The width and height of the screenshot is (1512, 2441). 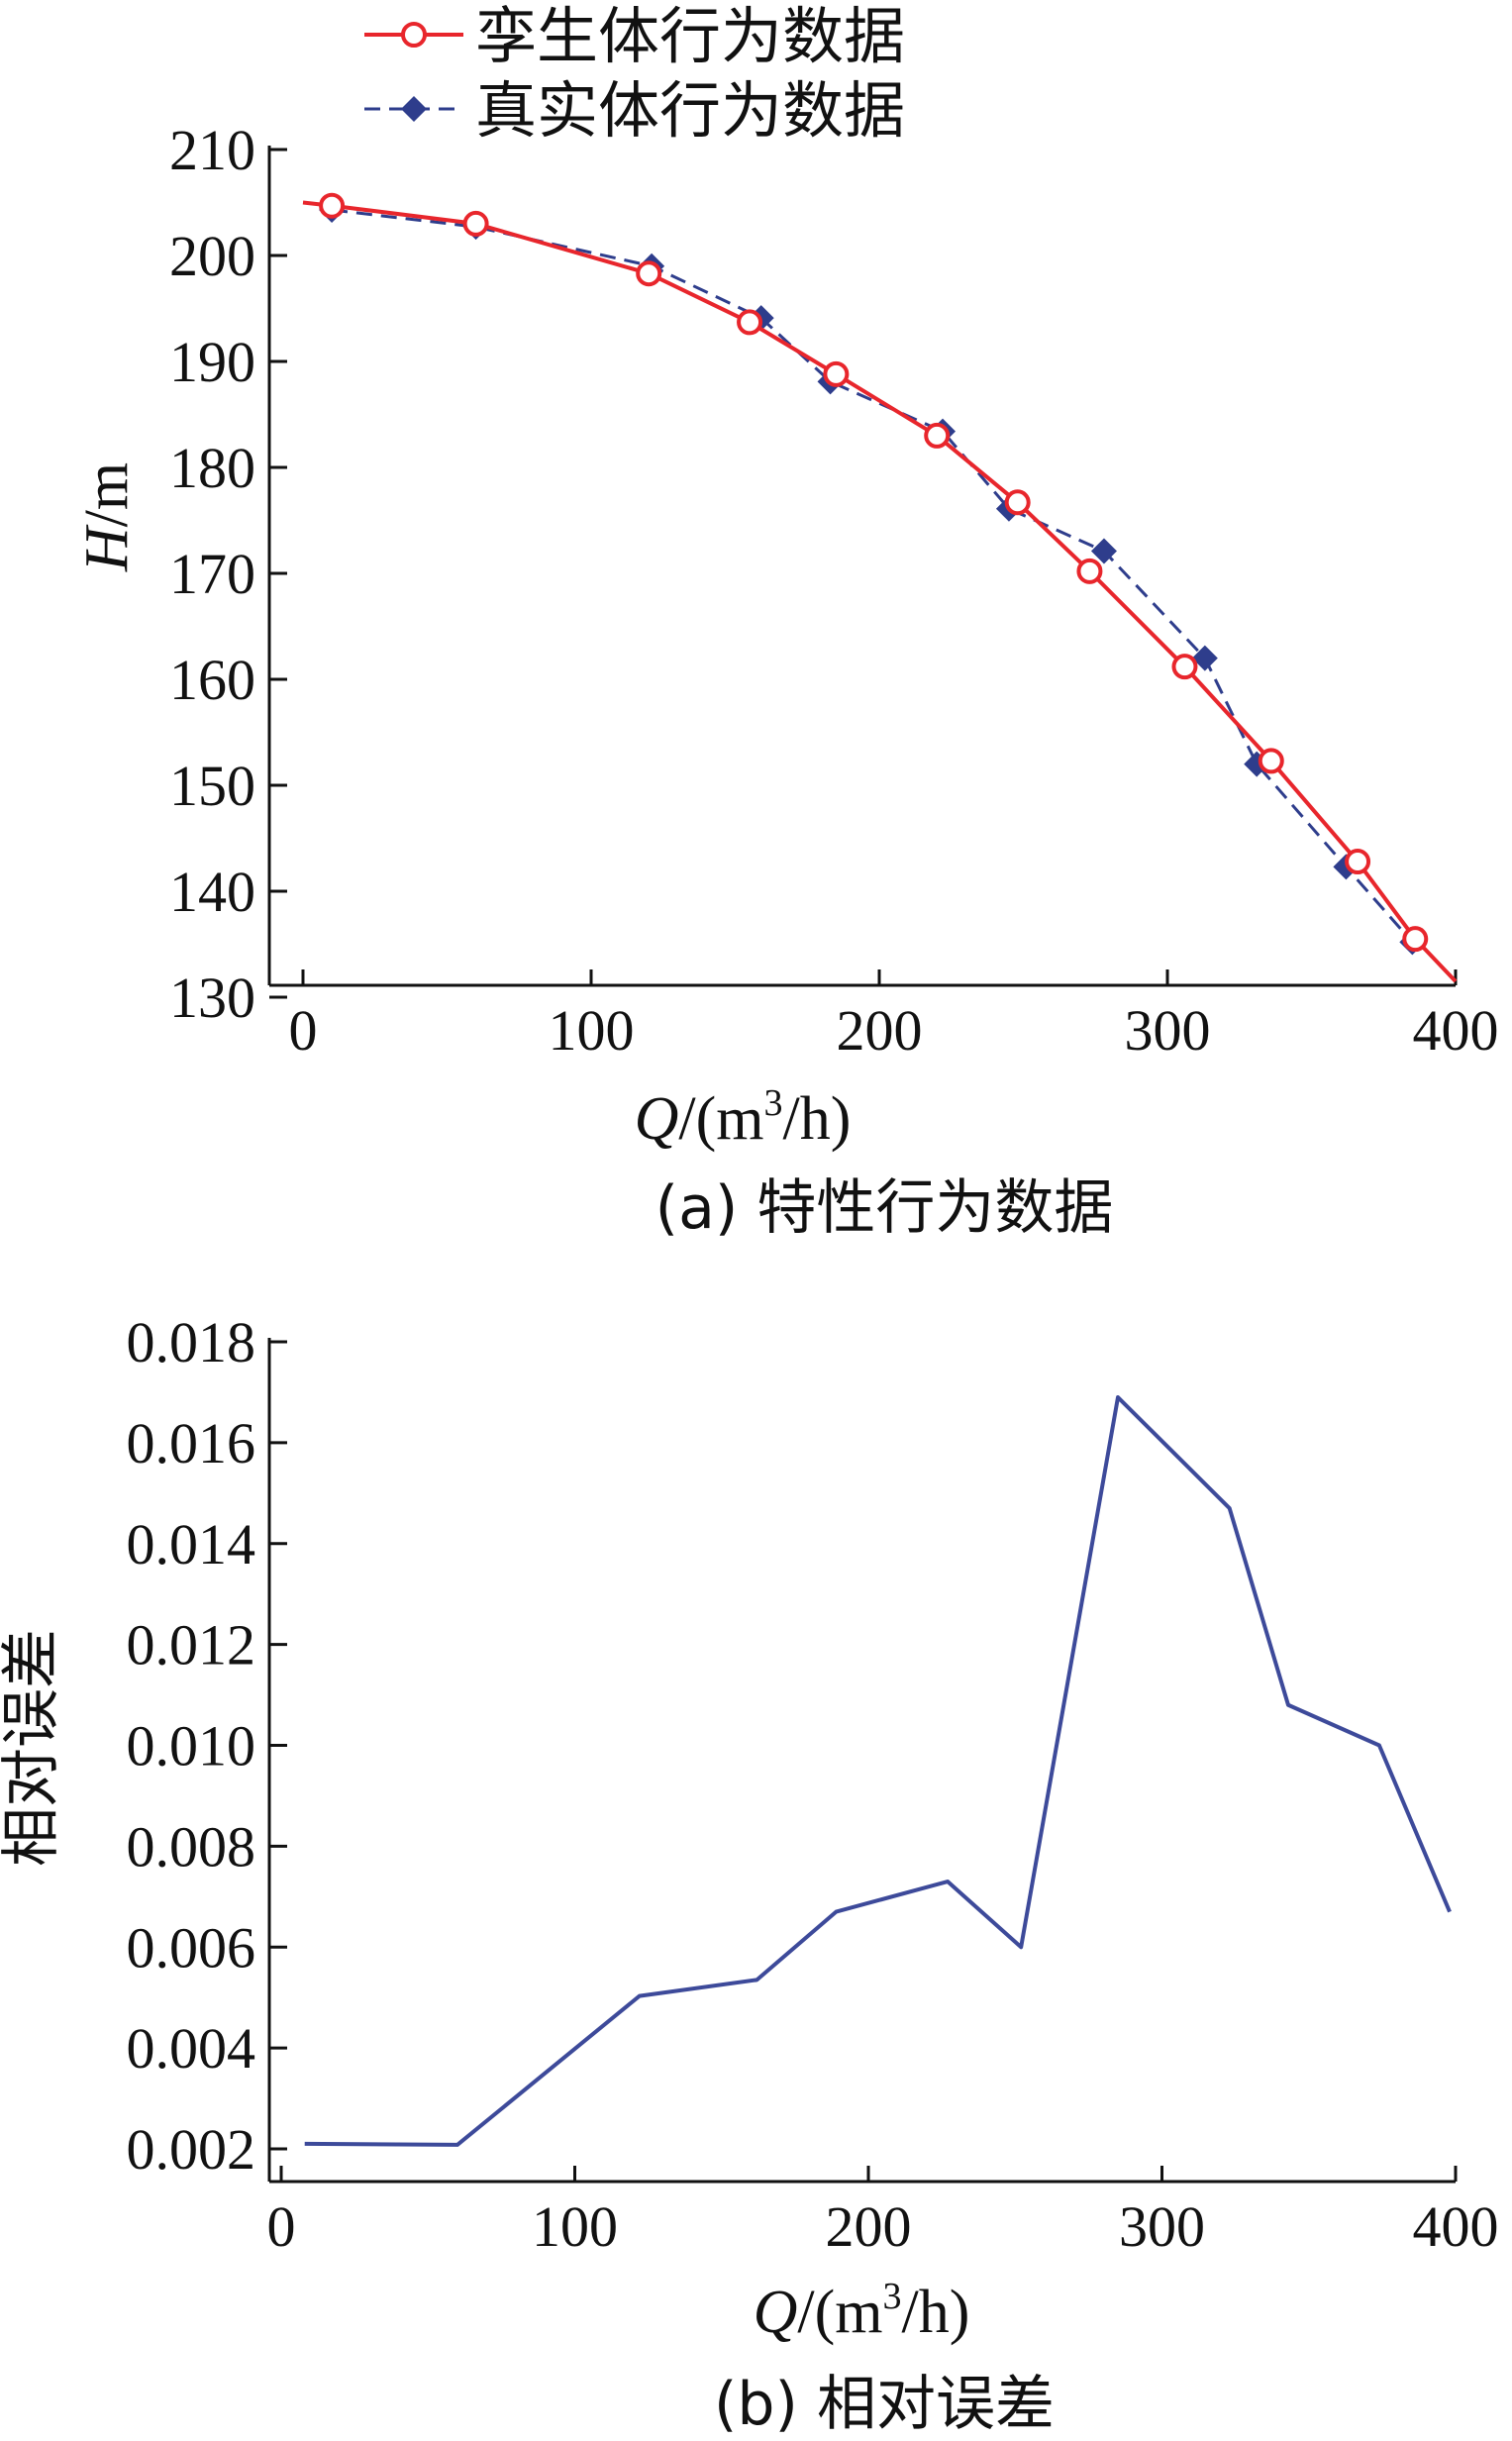 What do you see at coordinates (303, 1030) in the screenshot?
I see `chart-a-x-tick-label: 0` at bounding box center [303, 1030].